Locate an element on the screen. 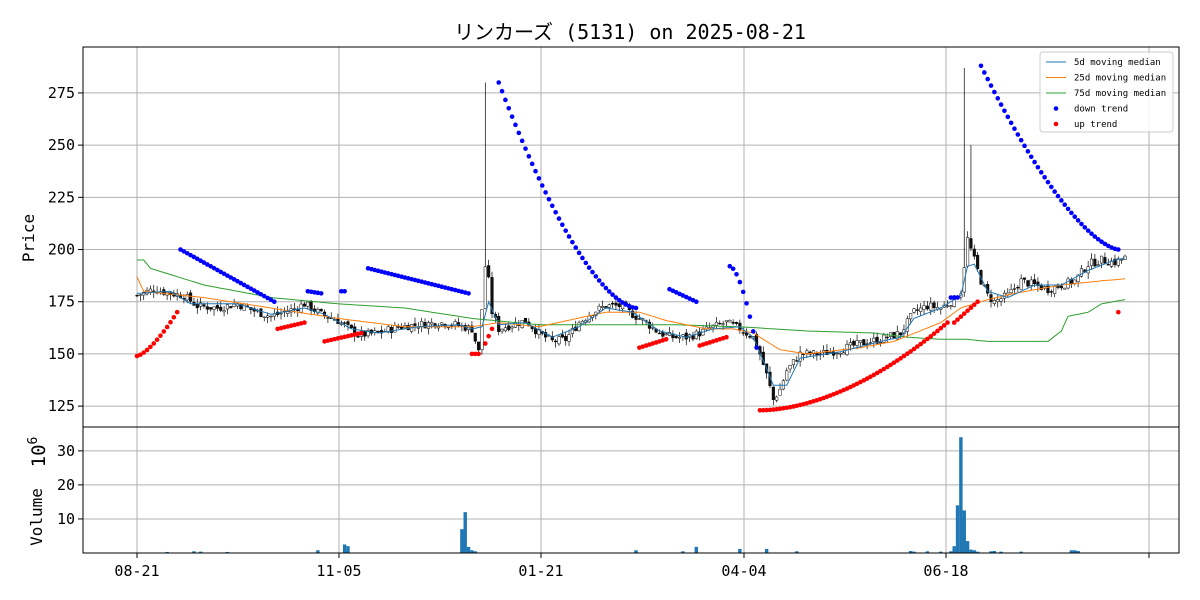  x-tick-label: 06-18 is located at coordinates (945, 571).